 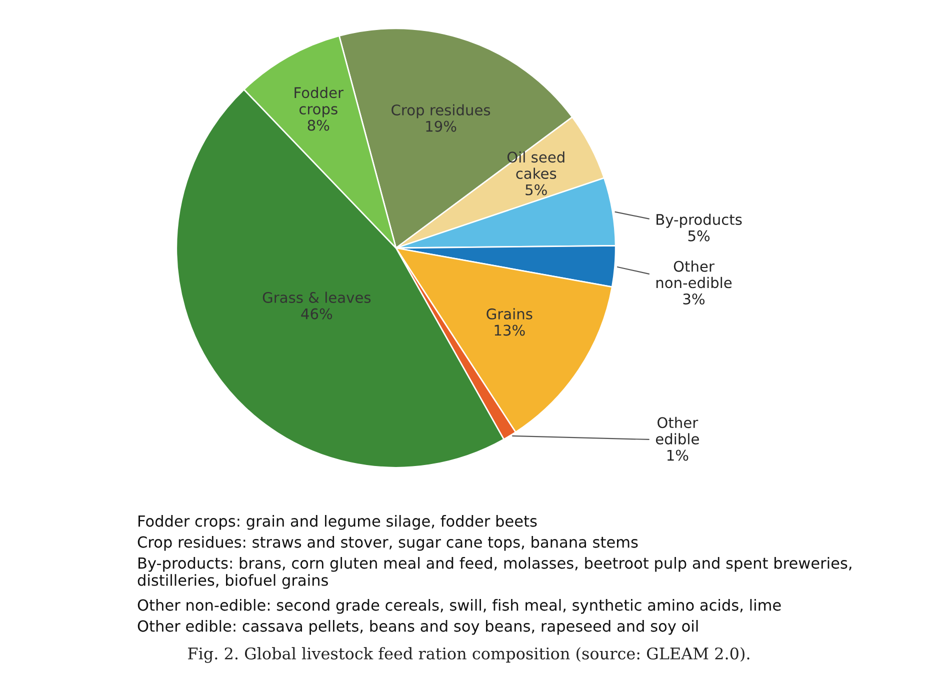 What do you see at coordinates (319, 102) in the screenshot?
I see `slice-label: Fodder crops` at bounding box center [319, 102].